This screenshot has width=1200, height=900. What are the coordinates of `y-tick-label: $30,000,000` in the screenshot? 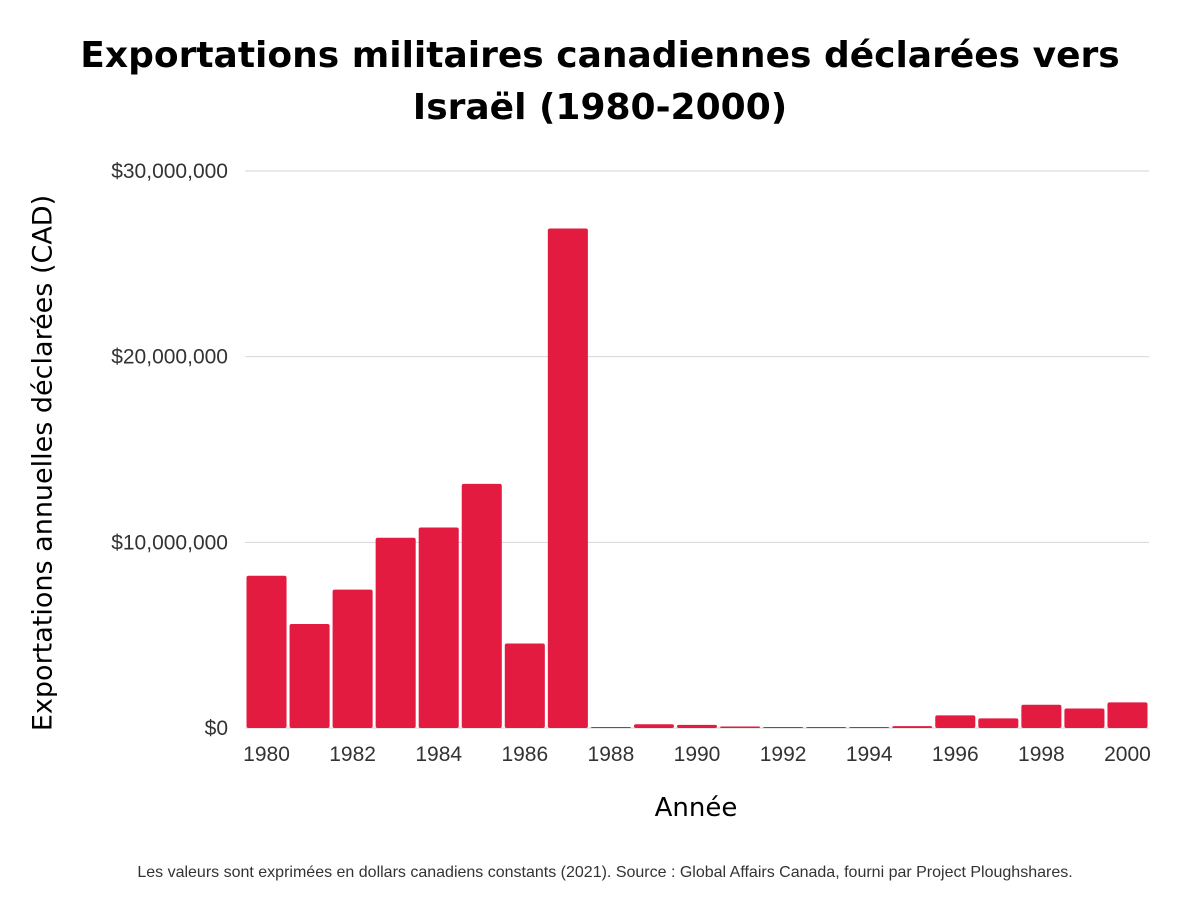 It's located at (169, 171).